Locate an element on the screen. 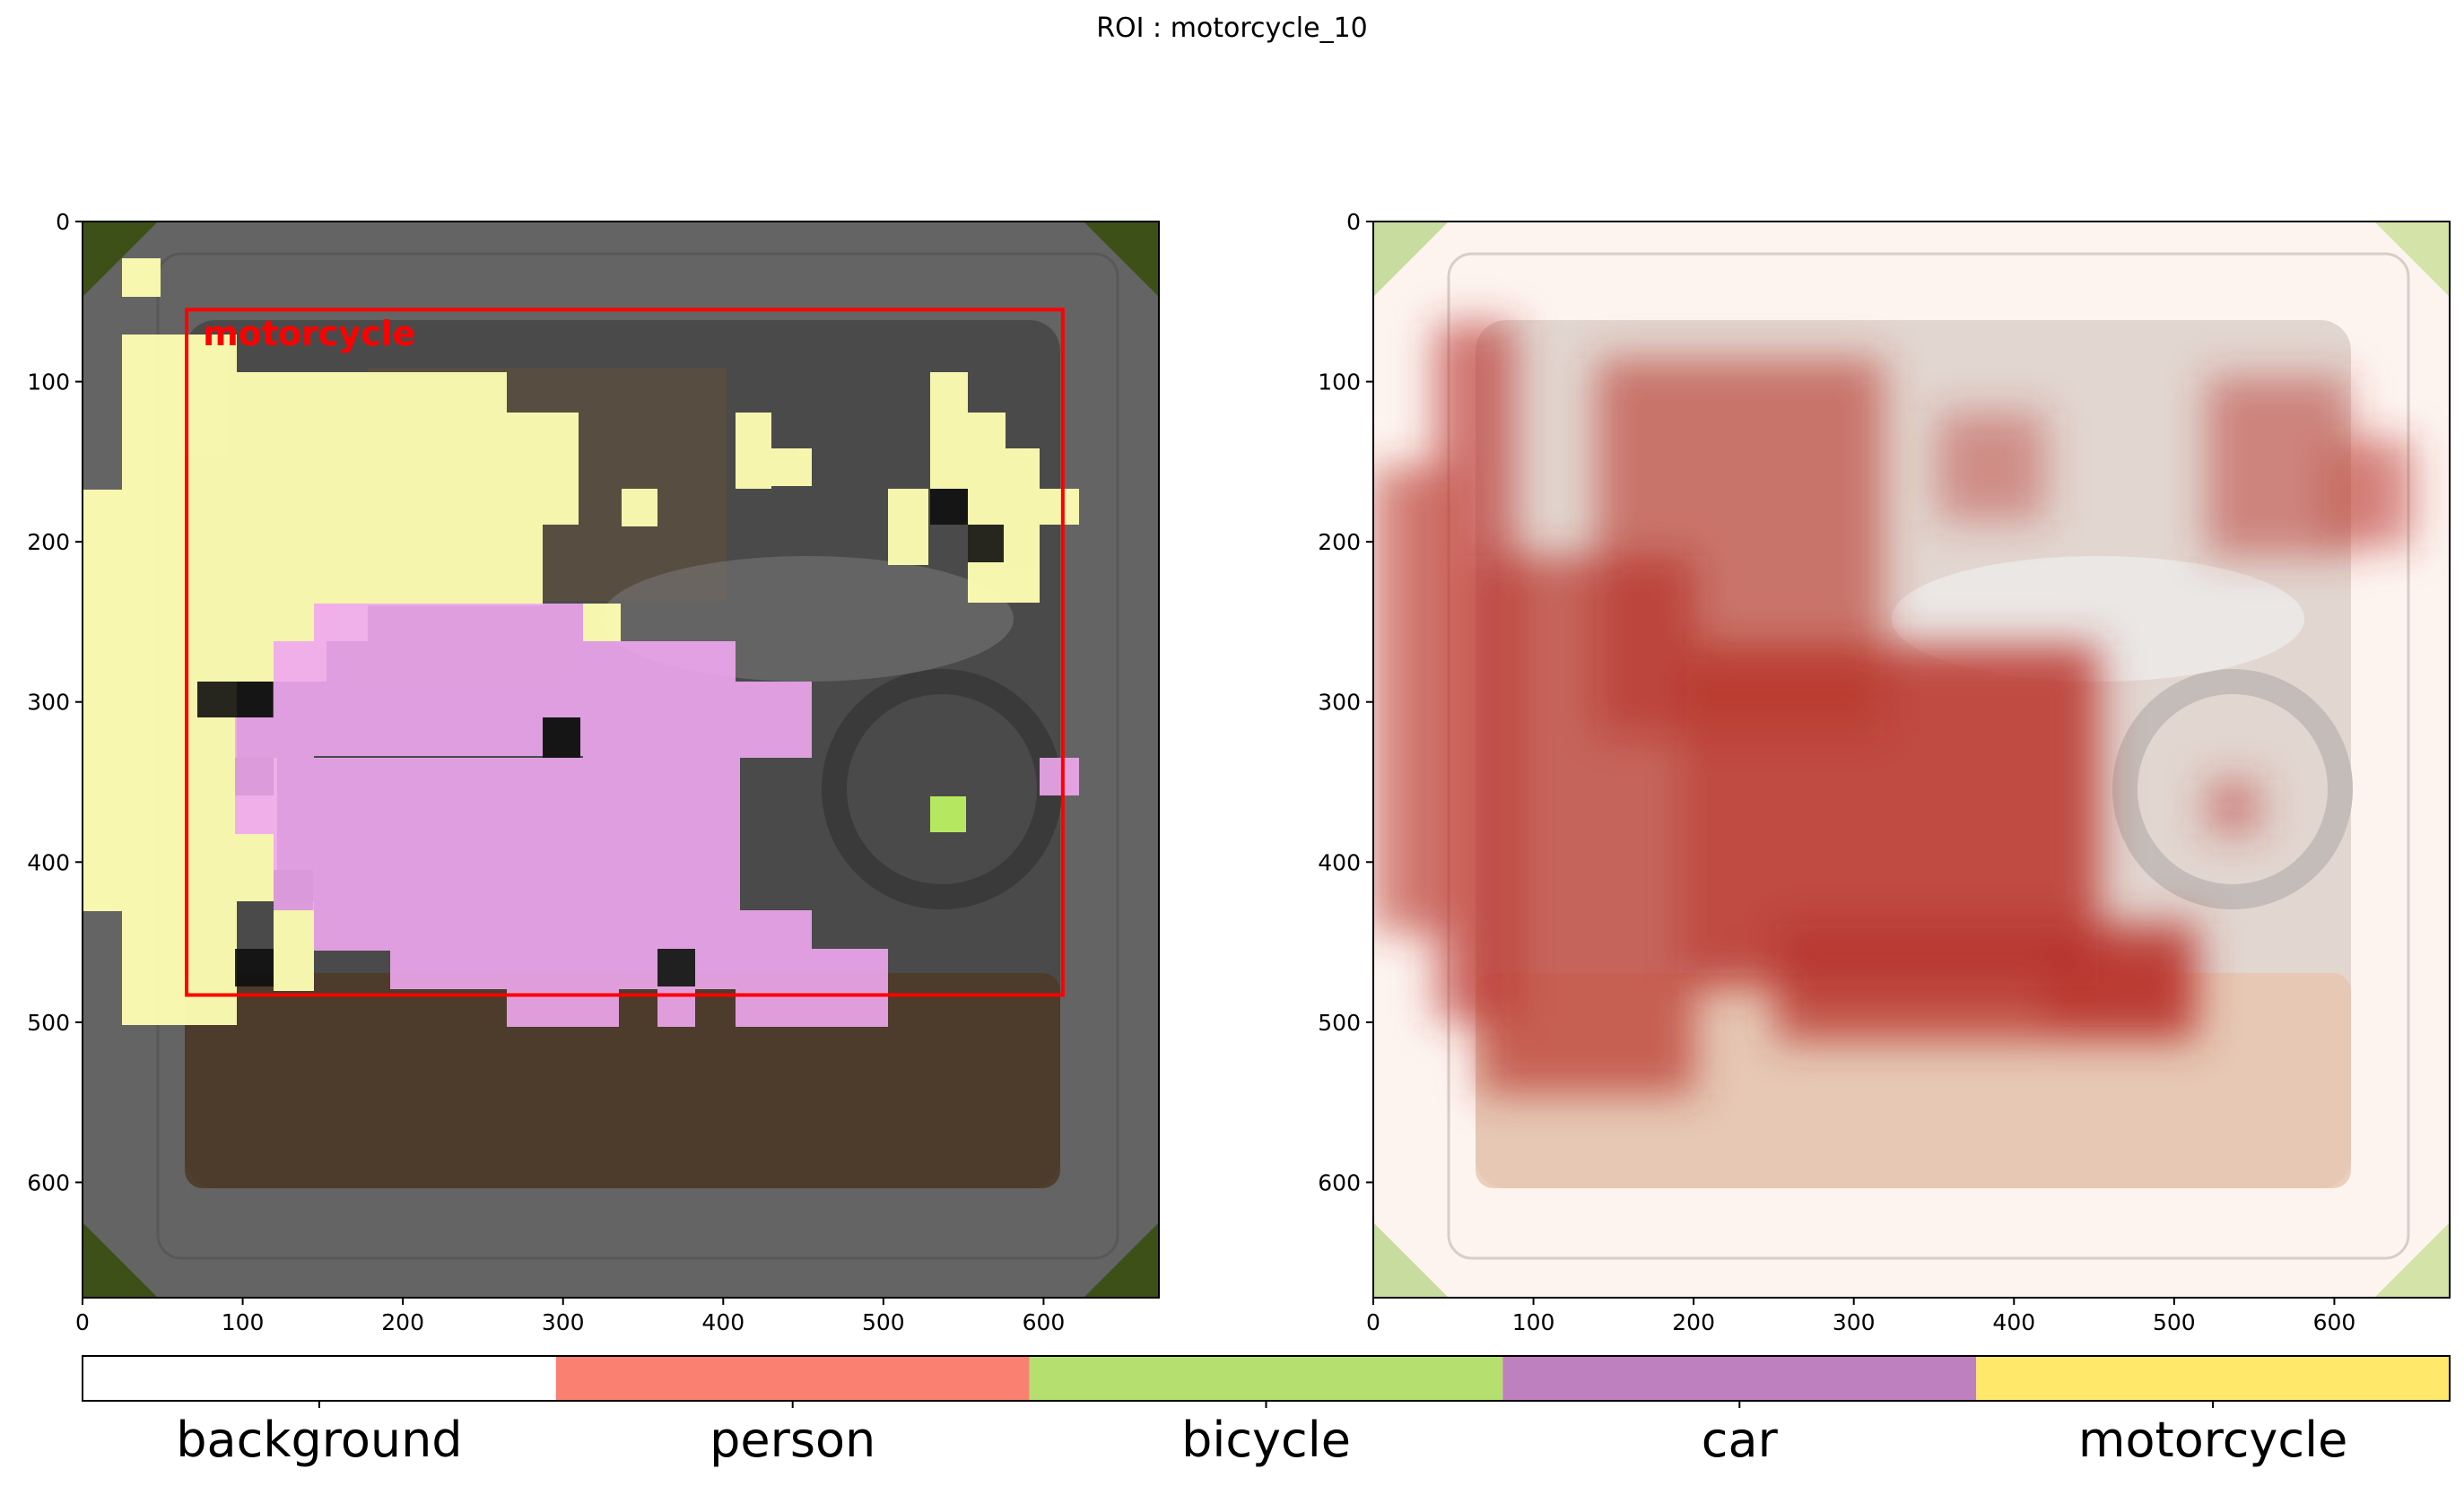 Image resolution: width=2464 pixels, height=1486 pixels. left-y-tick-label: 100 is located at coordinates (48, 382).